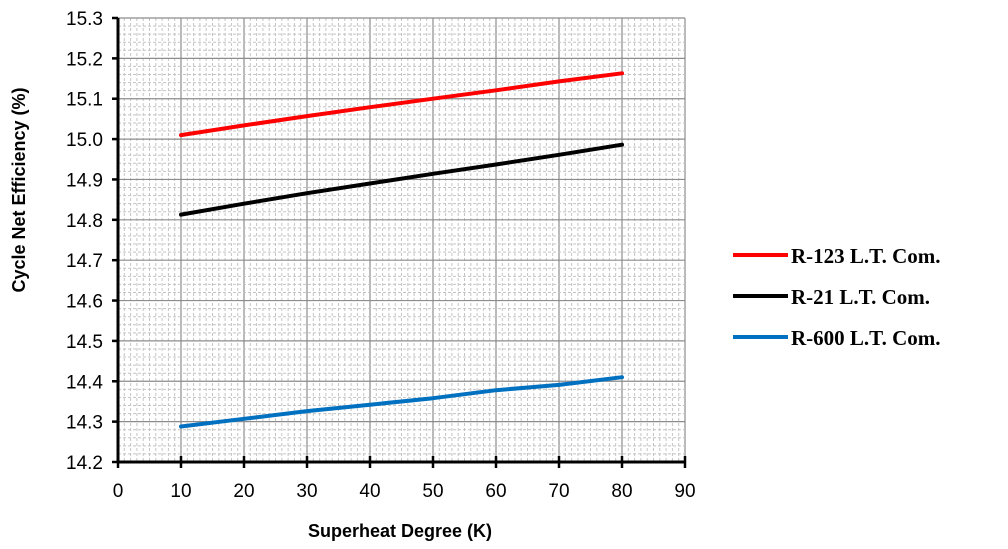 This screenshot has height=549, width=1008. Describe the element at coordinates (621, 491) in the screenshot. I see `x-tick-label: 80` at that location.